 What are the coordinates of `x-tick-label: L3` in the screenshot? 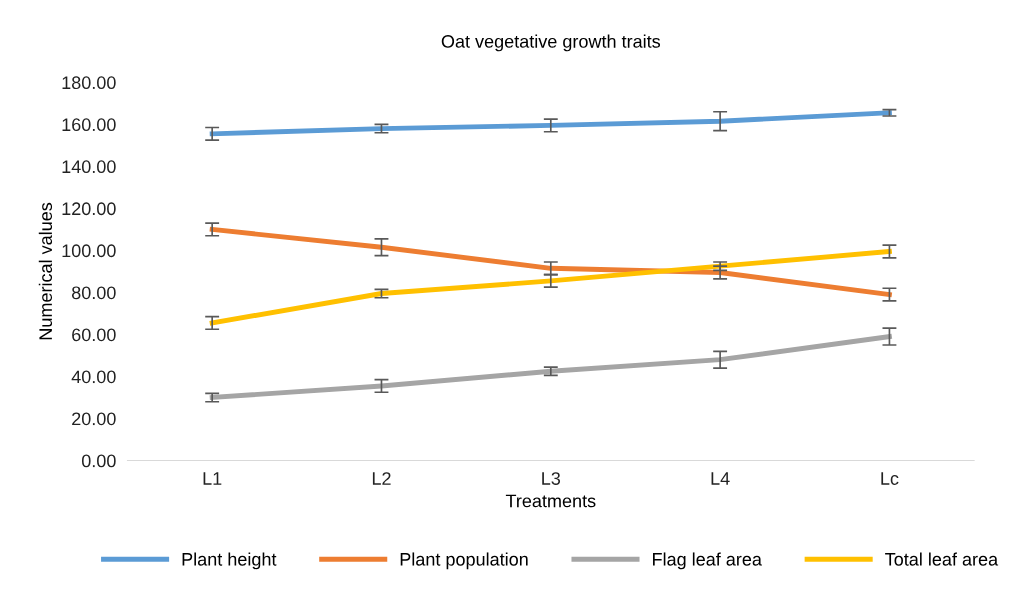 It's located at (551, 478).